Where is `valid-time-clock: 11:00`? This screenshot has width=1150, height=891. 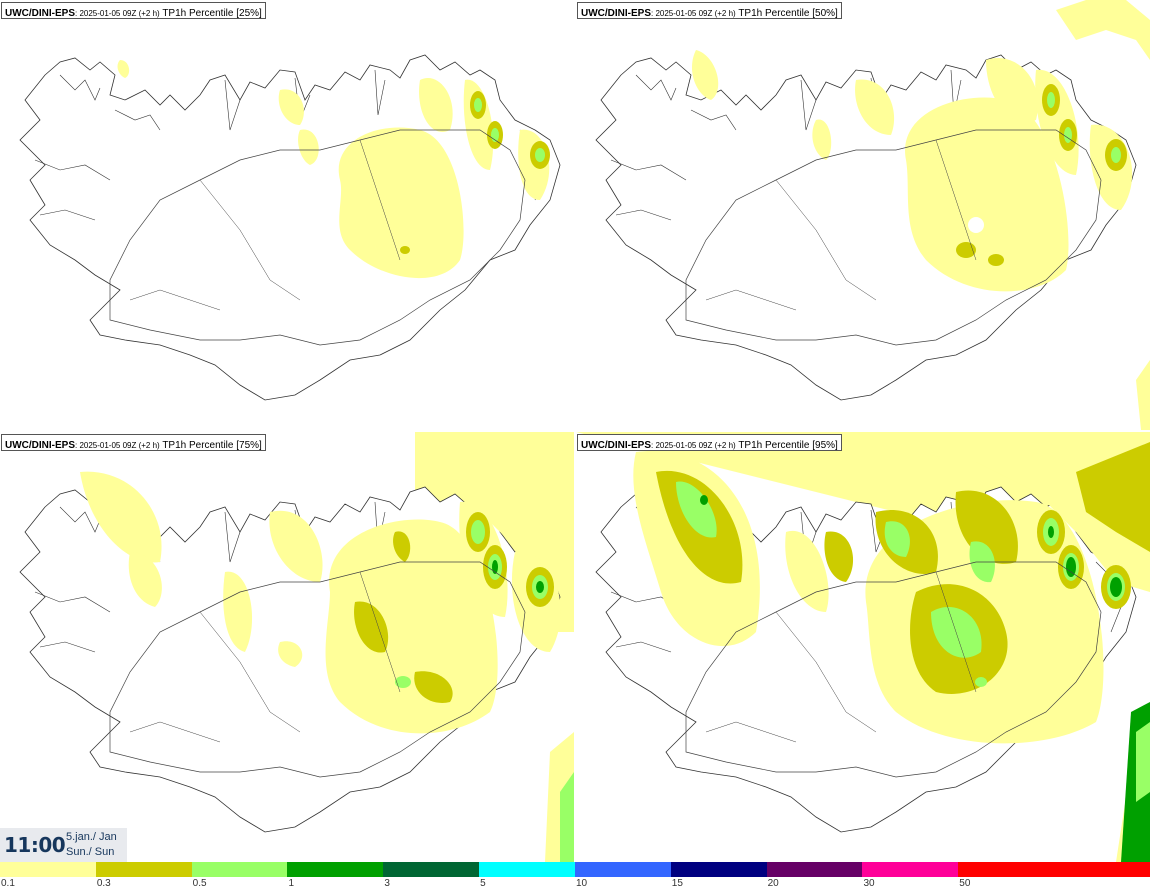
valid-time-clock: 11:00 is located at coordinates (35, 845).